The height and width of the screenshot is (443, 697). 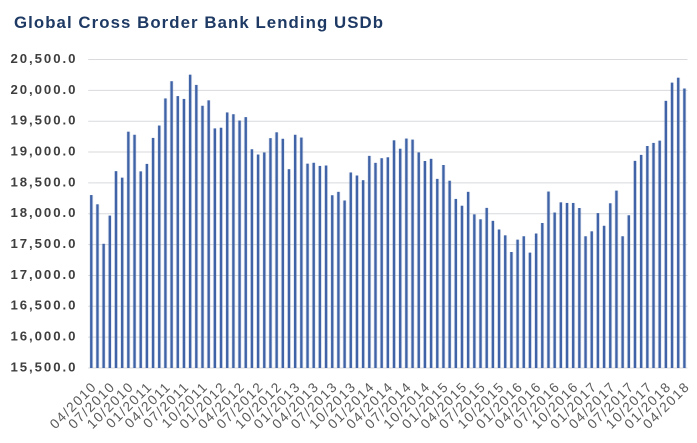 I want to click on svg-text: 16,000.0, so click(x=43, y=336).